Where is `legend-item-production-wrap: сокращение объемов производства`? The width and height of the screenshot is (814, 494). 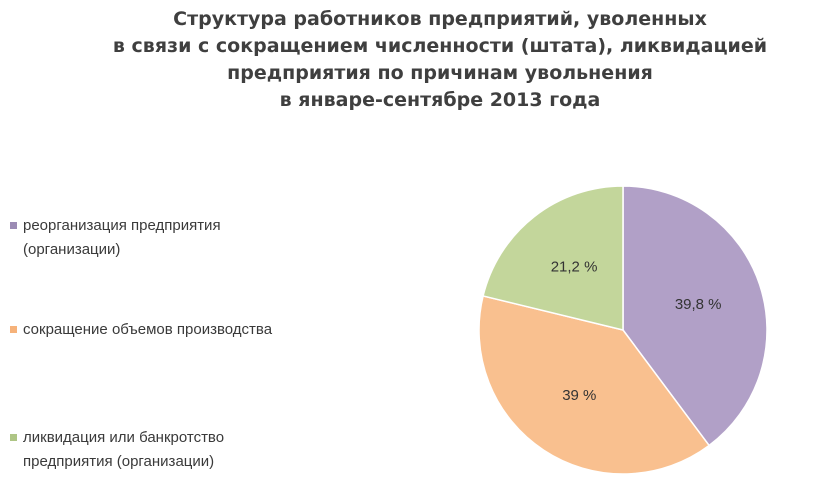
legend-item-production-wrap: сокращение объемов производства is located at coordinates (175, 330).